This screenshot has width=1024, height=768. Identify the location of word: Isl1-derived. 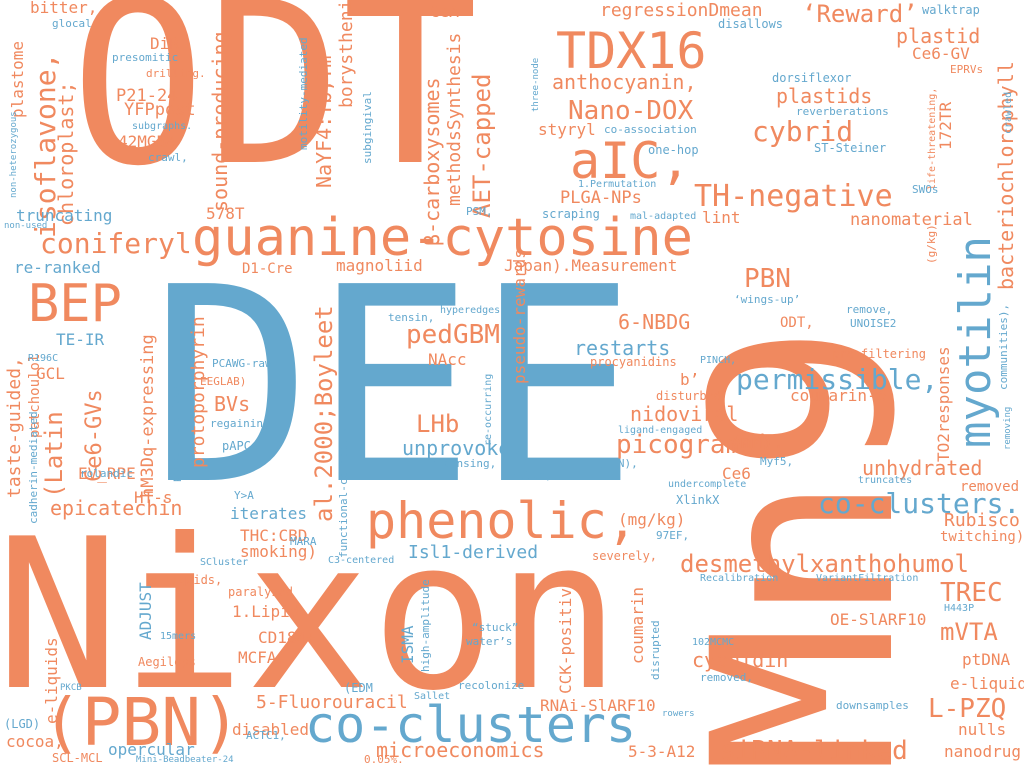
(473, 552).